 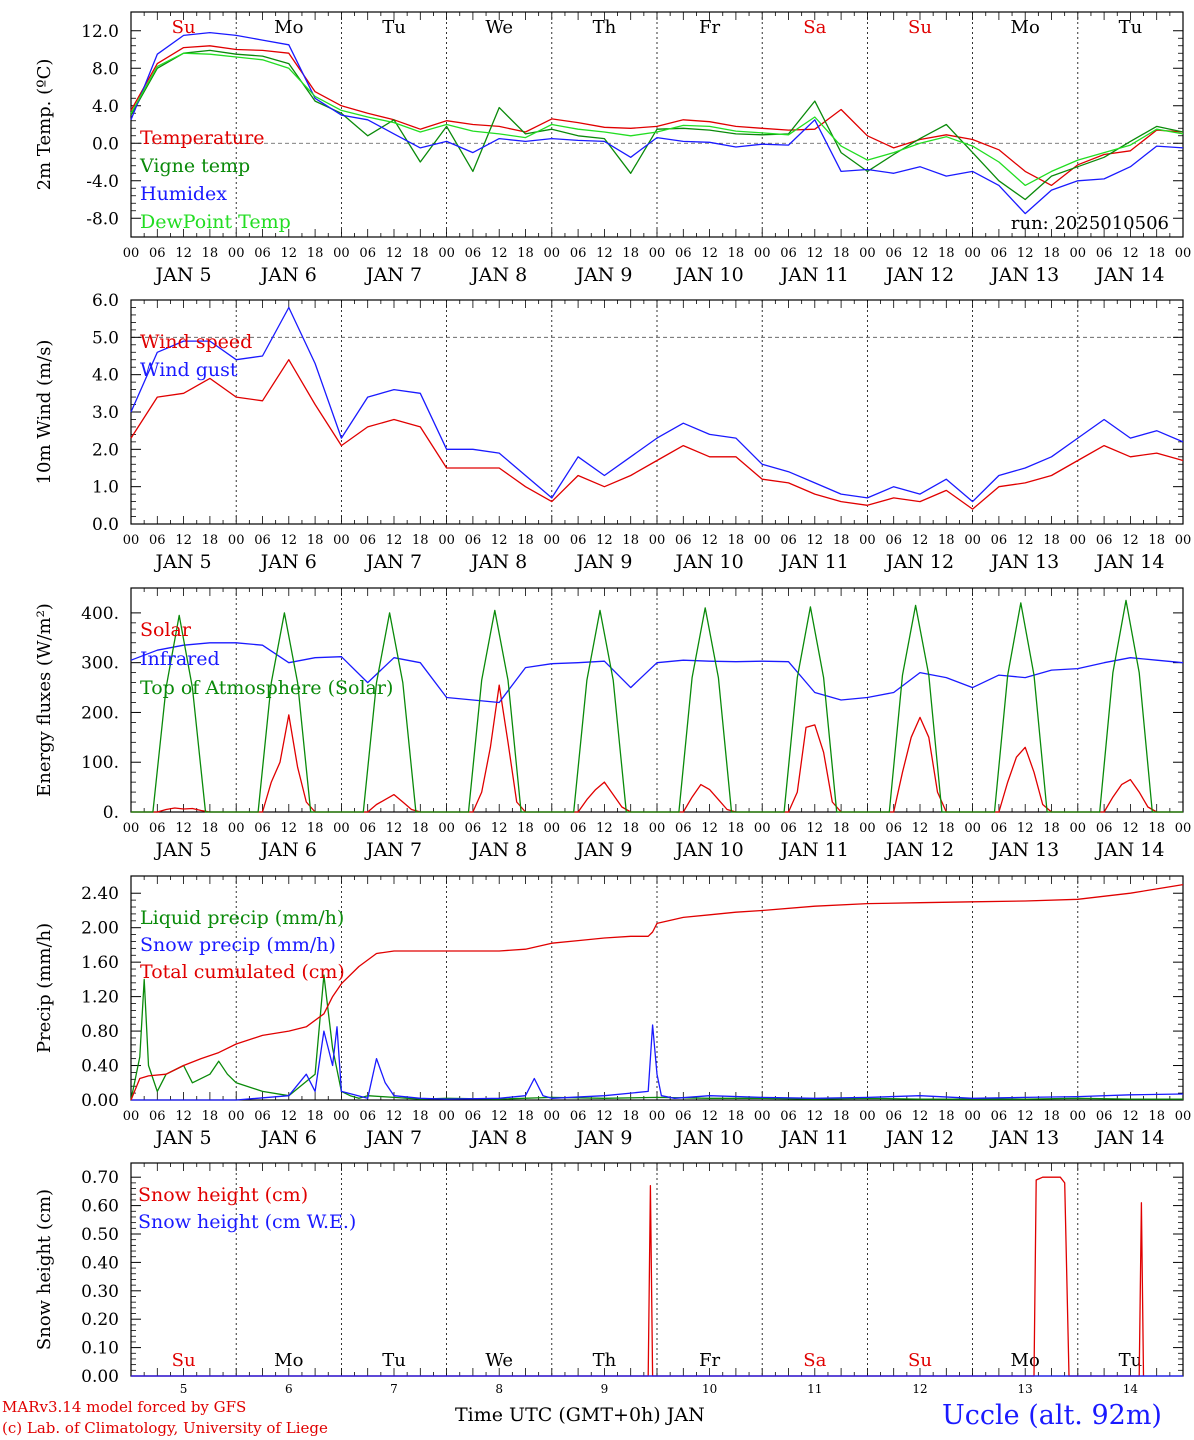 What do you see at coordinates (183, 275) in the screenshot?
I see `day-label: JAN 5` at bounding box center [183, 275].